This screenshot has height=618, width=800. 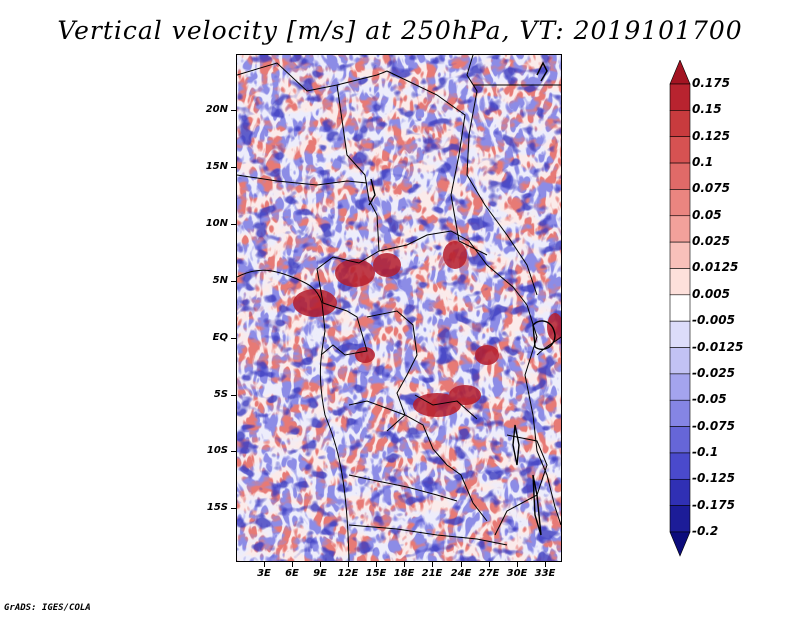 What do you see at coordinates (427, 329) in the screenshot?
I see `strong-ascent-cells` at bounding box center [427, 329].